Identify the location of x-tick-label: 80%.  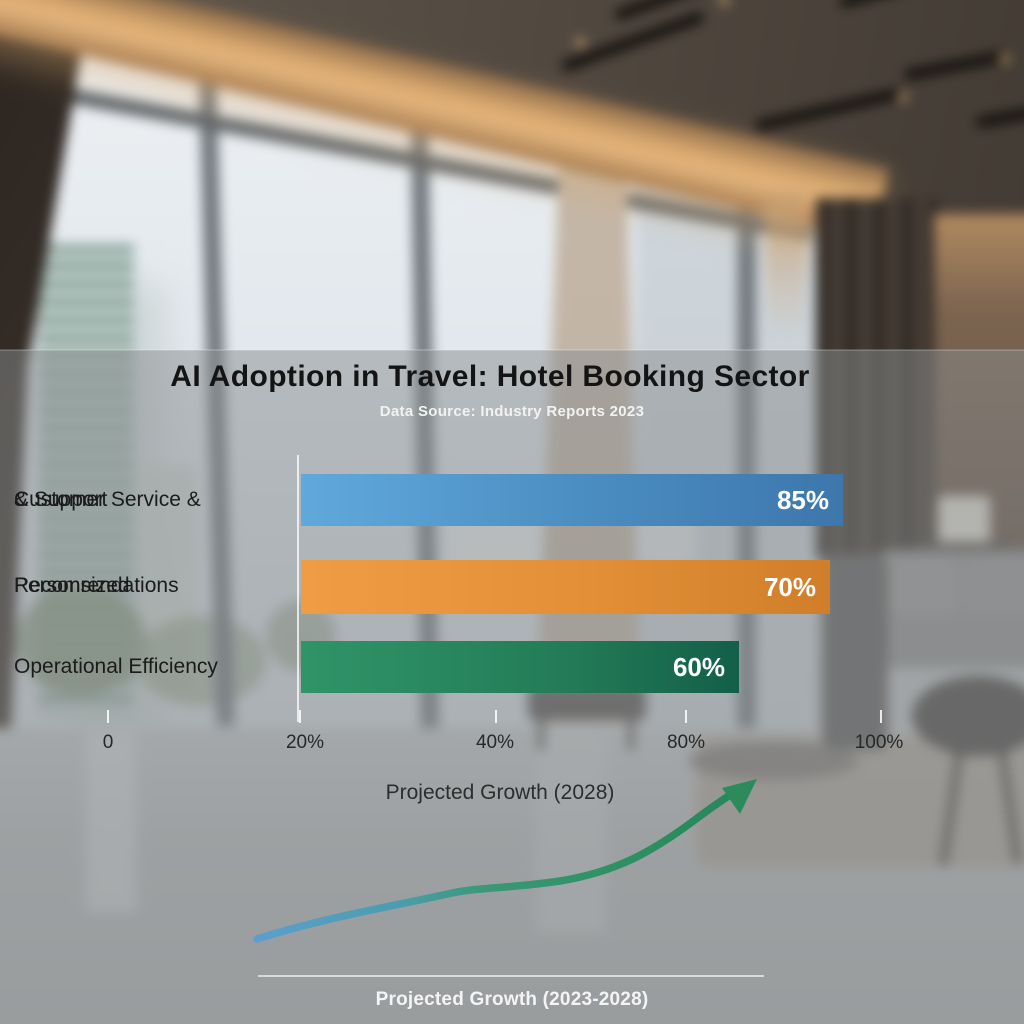
(686, 742).